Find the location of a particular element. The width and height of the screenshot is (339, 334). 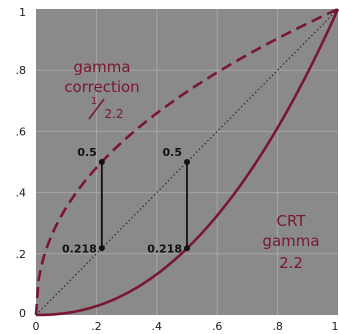

gamma-correction-fraction-denominator: 2.2 is located at coordinates (113, 114).